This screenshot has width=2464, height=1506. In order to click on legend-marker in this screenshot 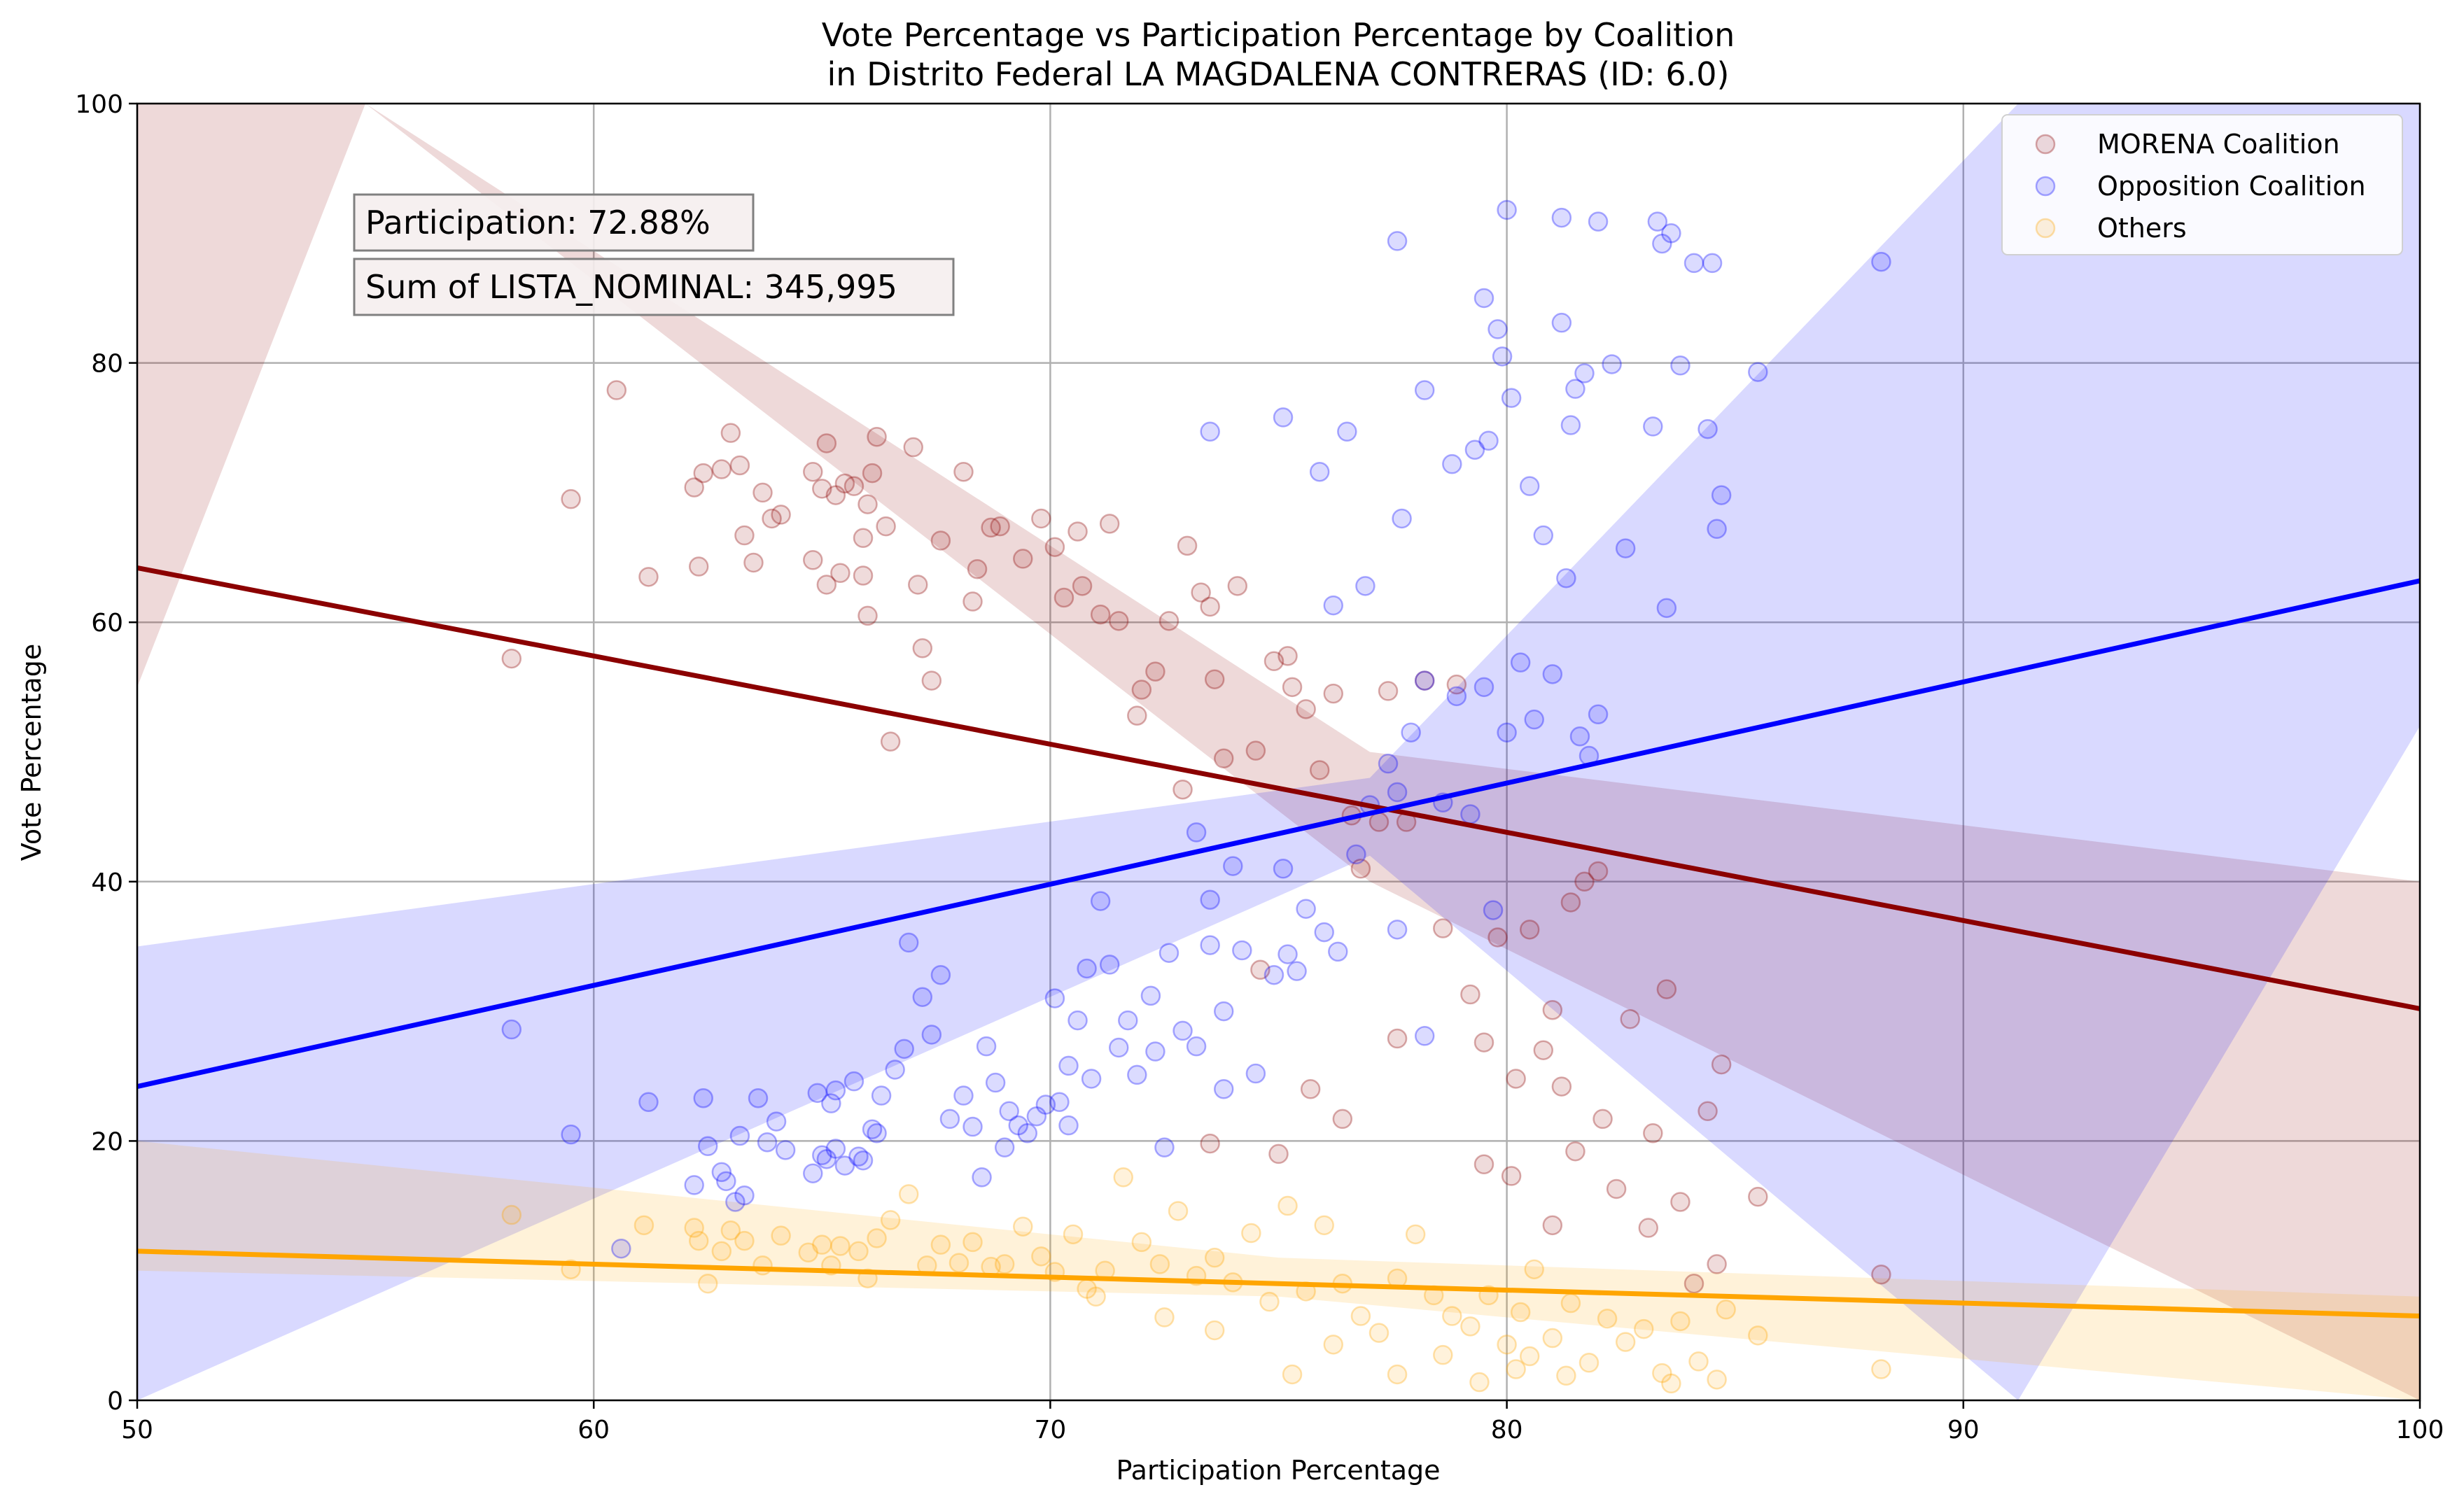, I will do `click(2045, 144)`.